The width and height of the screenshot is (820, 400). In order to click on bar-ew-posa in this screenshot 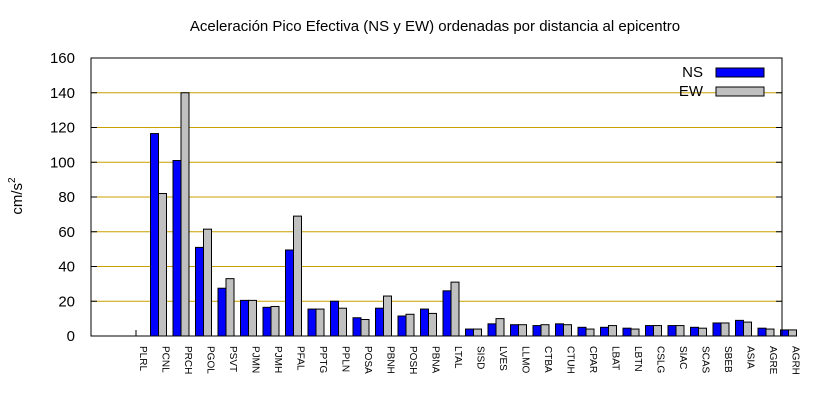, I will do `click(365, 327)`.